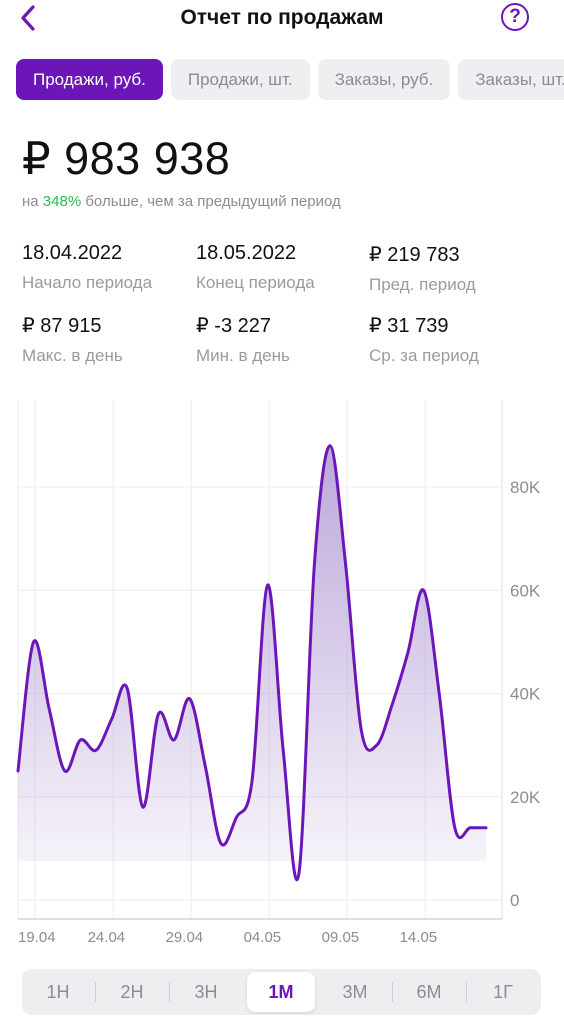 The height and width of the screenshot is (1024, 564). Describe the element at coordinates (414, 255) in the screenshot. I see `stat-value: ₽ 219 783` at that location.